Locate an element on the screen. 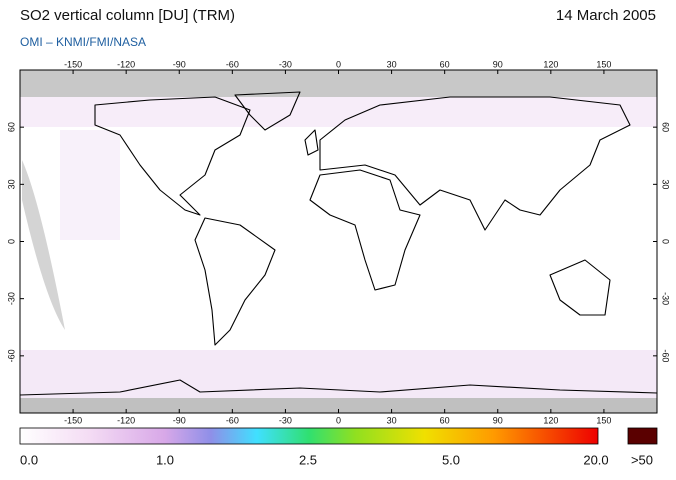 This screenshot has width=676, height=480. title: SO2 vertical column [DU] (TRM) is located at coordinates (127, 15).